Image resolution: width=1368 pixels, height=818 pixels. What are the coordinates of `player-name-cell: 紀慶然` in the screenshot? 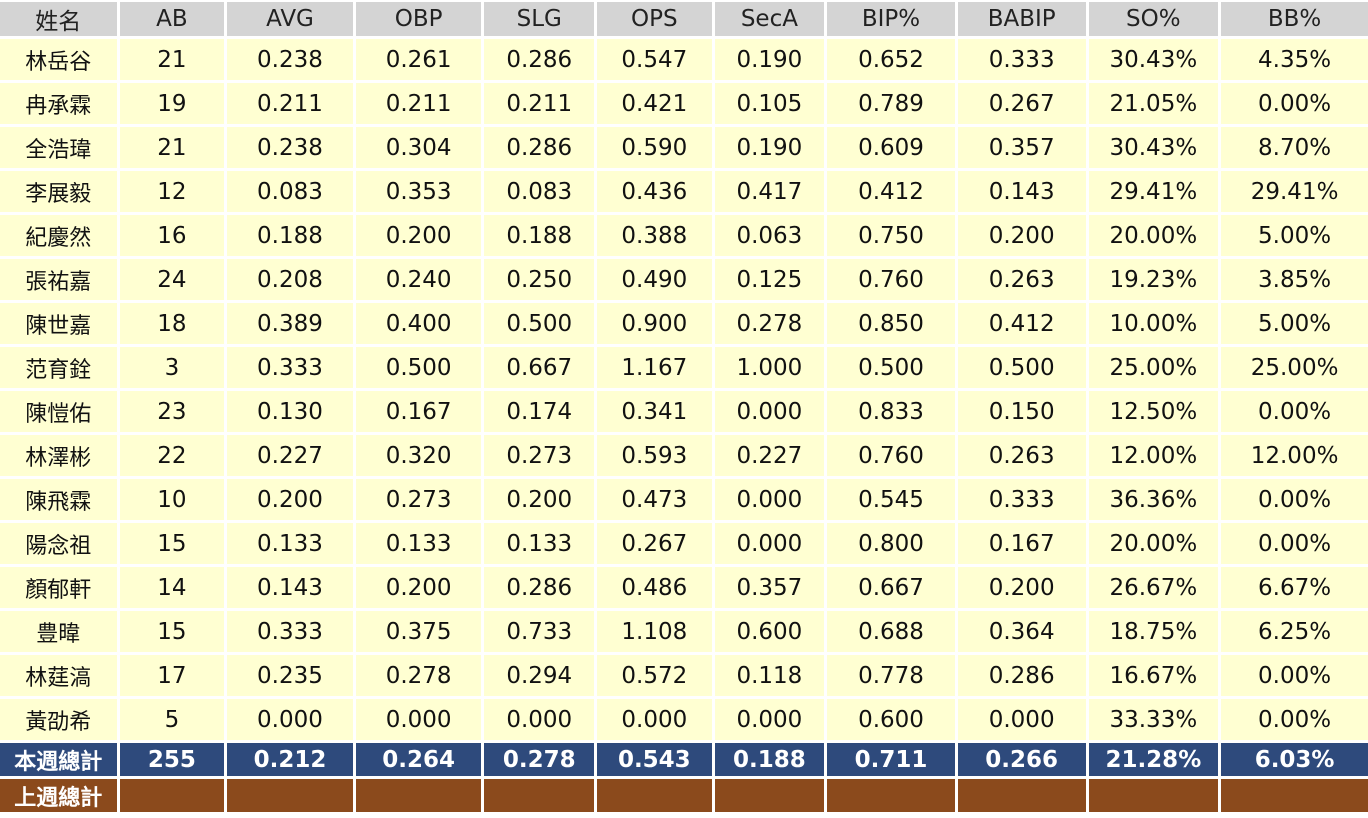 It's located at (58, 235).